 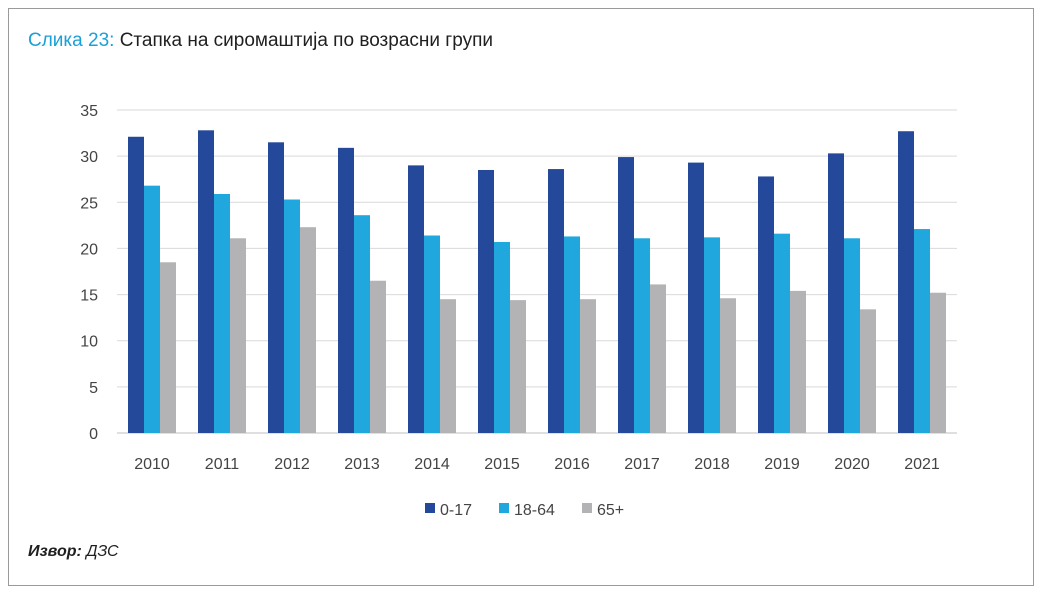 What do you see at coordinates (572, 464) in the screenshot?
I see `x-tick-label: 2016` at bounding box center [572, 464].